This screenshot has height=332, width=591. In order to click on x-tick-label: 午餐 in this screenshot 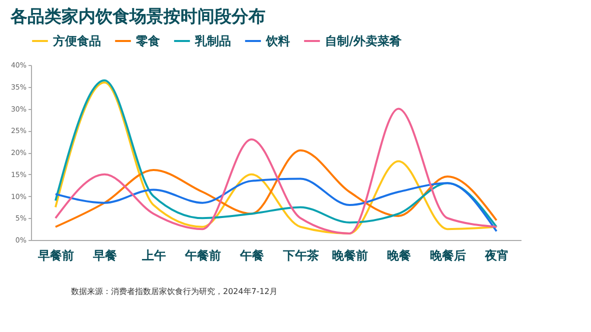, I will do `click(251, 255)`.